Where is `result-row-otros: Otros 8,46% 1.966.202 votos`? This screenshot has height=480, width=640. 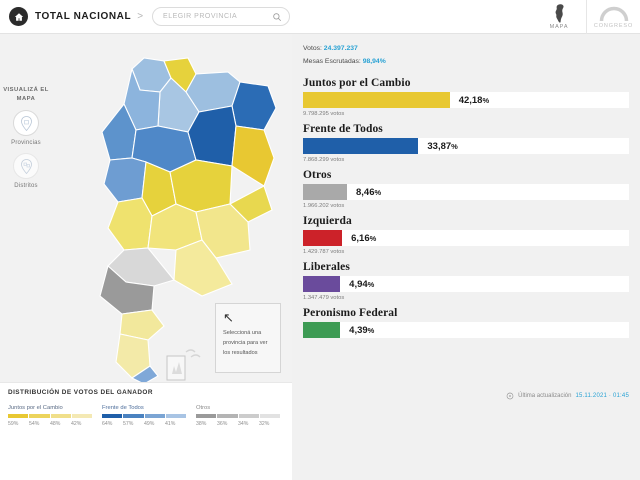
result-row-otros: Otros 8,46% 1.966.202 votos is located at coordinates (466, 190).